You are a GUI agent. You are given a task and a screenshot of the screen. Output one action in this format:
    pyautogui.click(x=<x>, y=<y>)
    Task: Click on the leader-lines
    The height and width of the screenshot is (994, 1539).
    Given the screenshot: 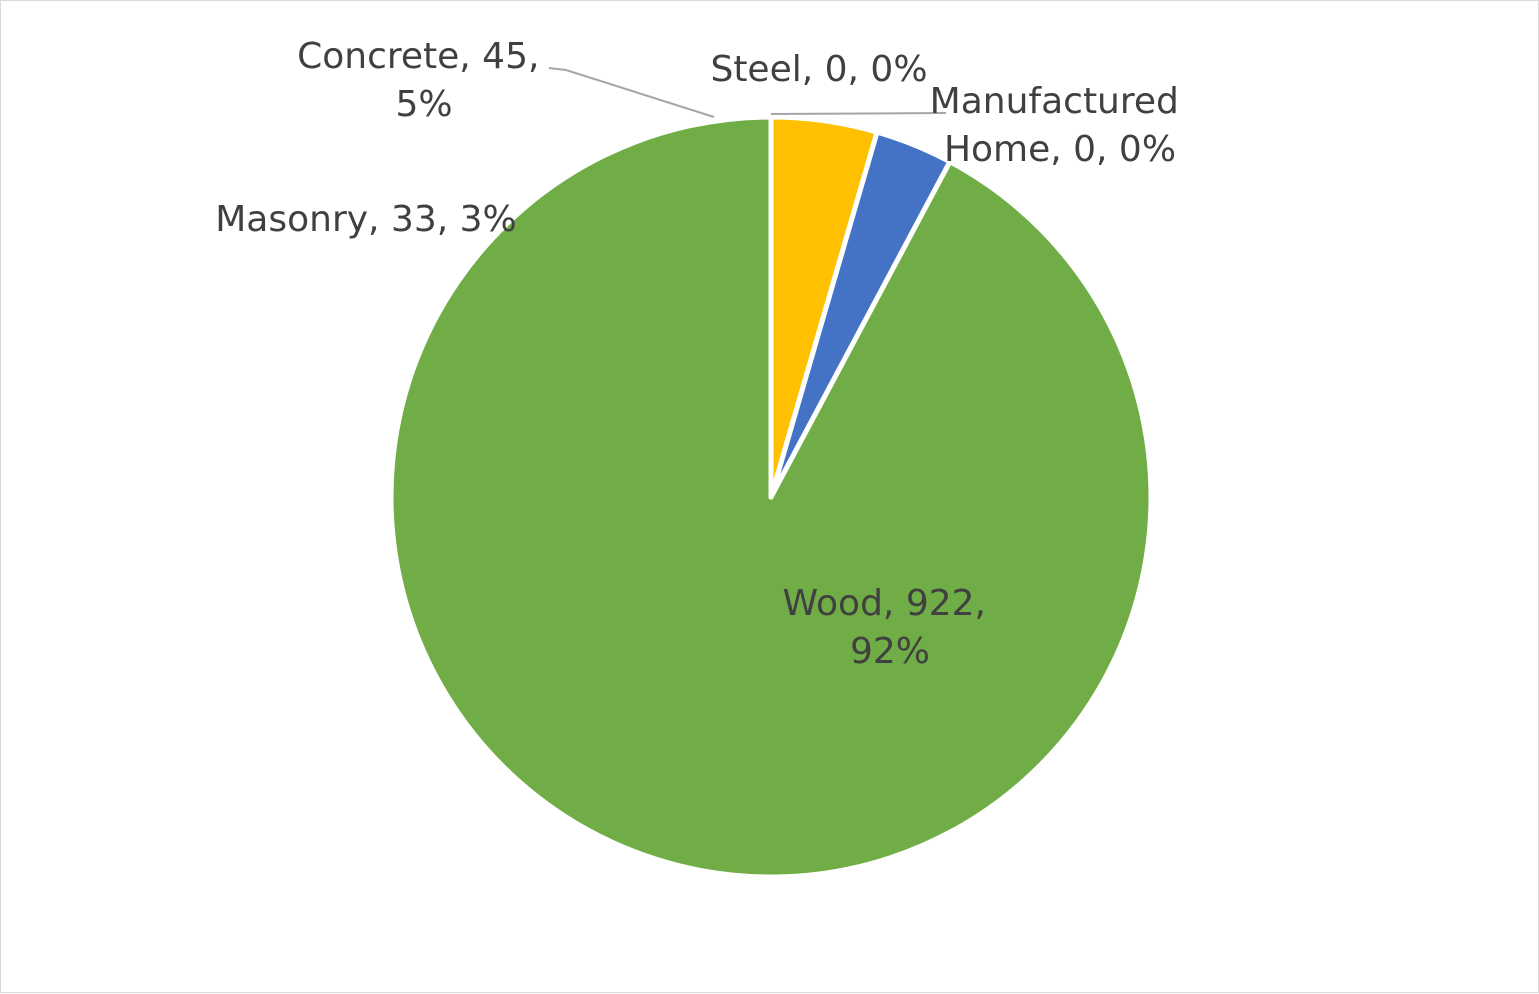 What is the action you would take?
    pyautogui.click(x=747, y=92)
    